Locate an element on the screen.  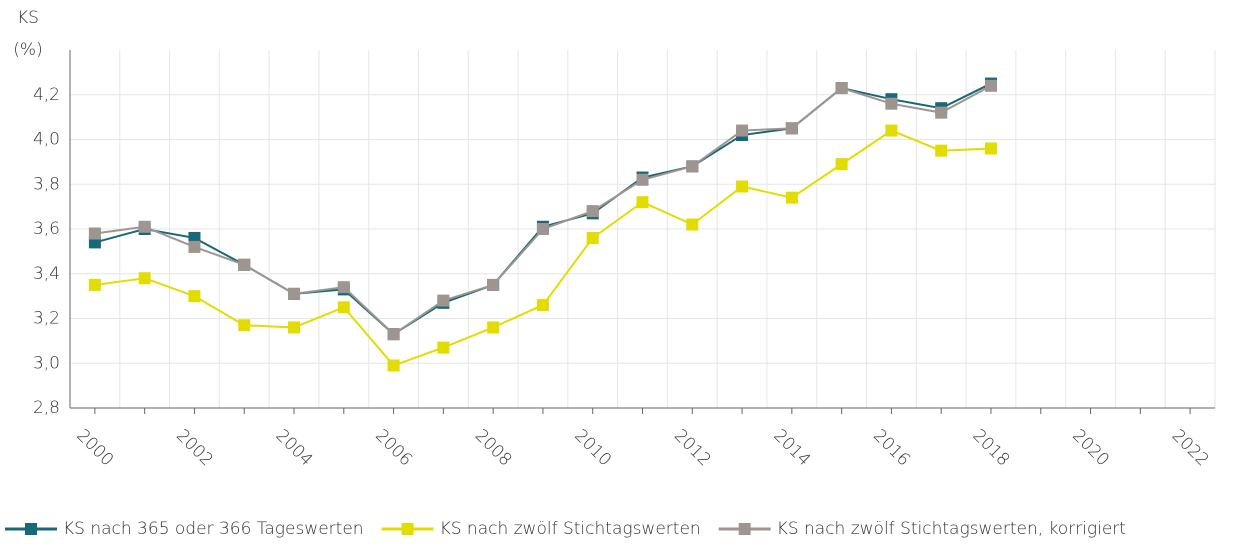
y-tick-label: 3,8 is located at coordinates (46, 184).